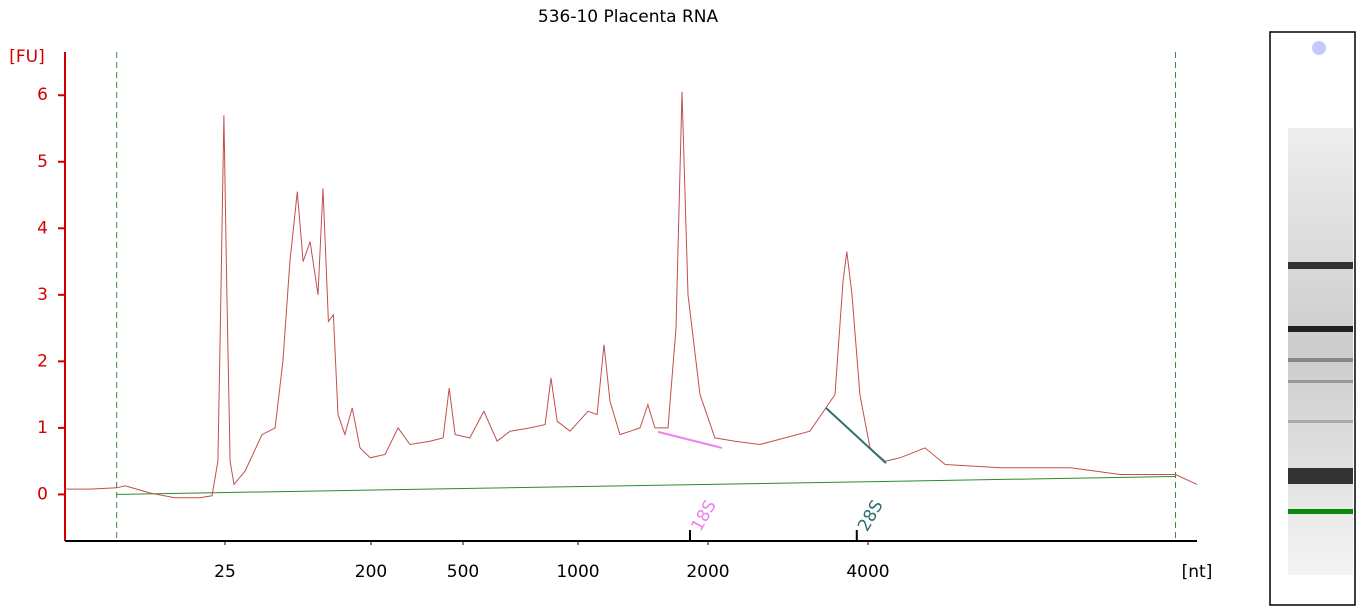  What do you see at coordinates (646, 485) in the screenshot?
I see `baseline` at bounding box center [646, 485].